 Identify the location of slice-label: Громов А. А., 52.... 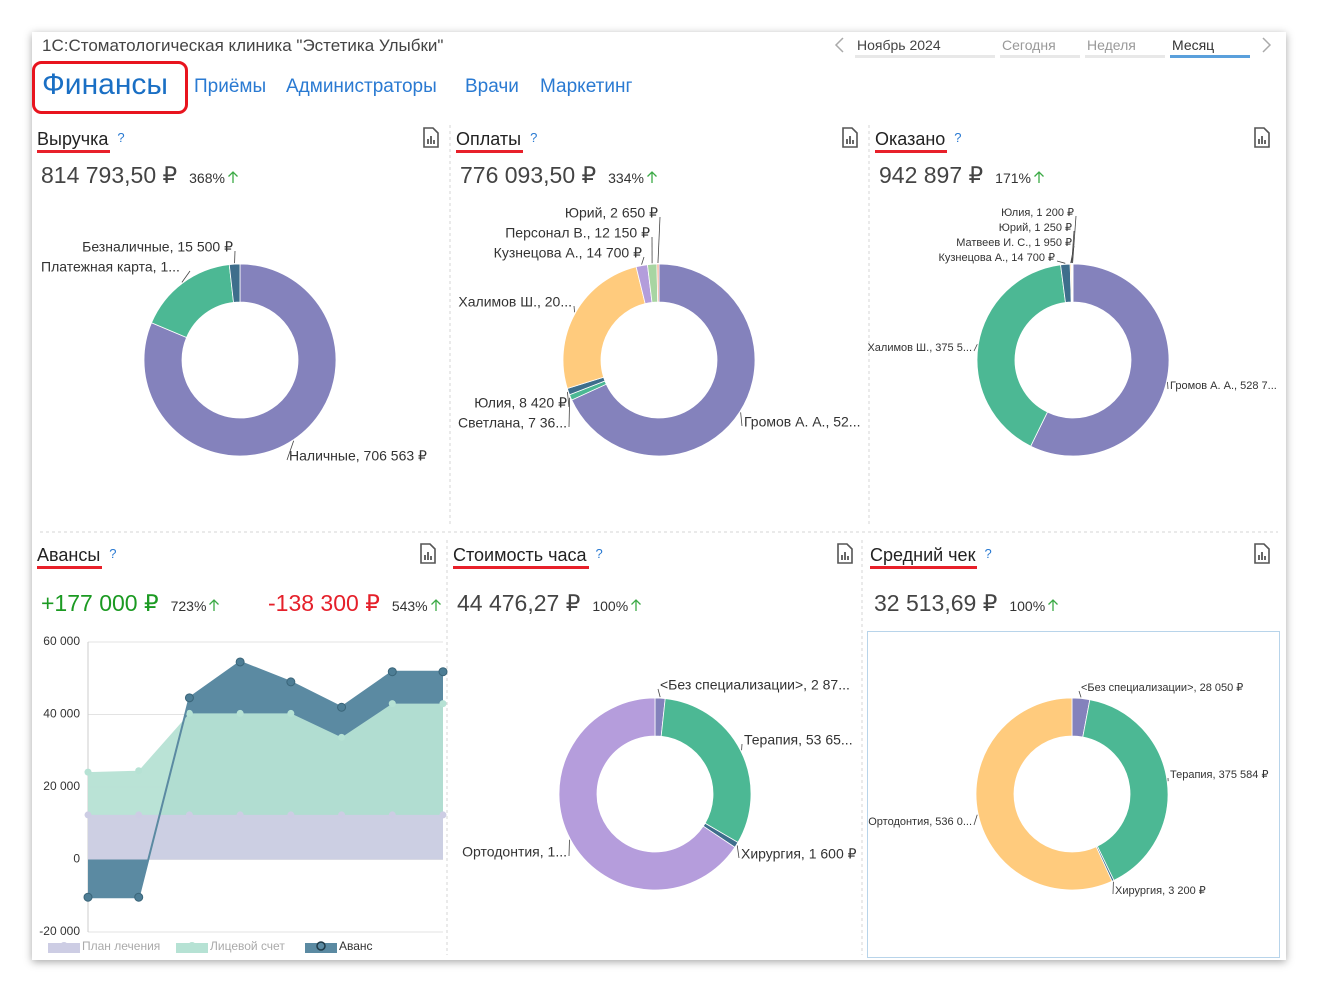
(802, 422).